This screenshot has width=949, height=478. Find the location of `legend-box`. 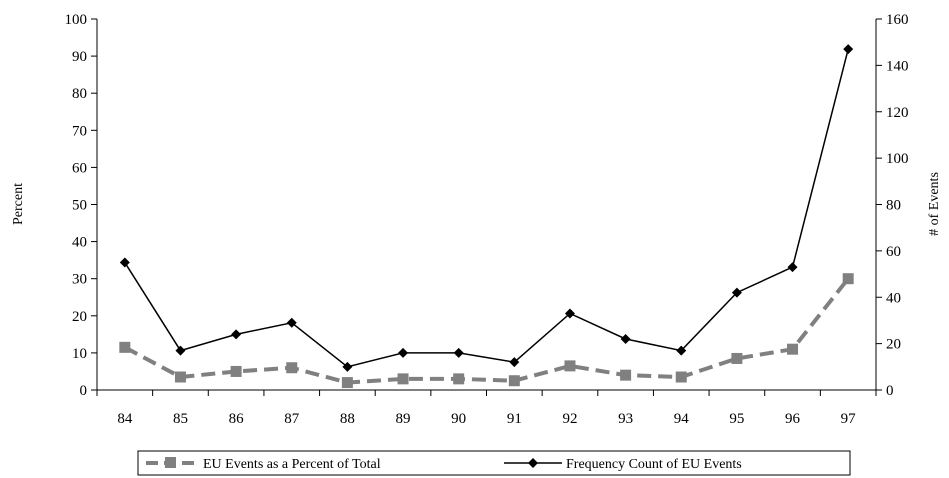

legend-box is located at coordinates (494, 463).